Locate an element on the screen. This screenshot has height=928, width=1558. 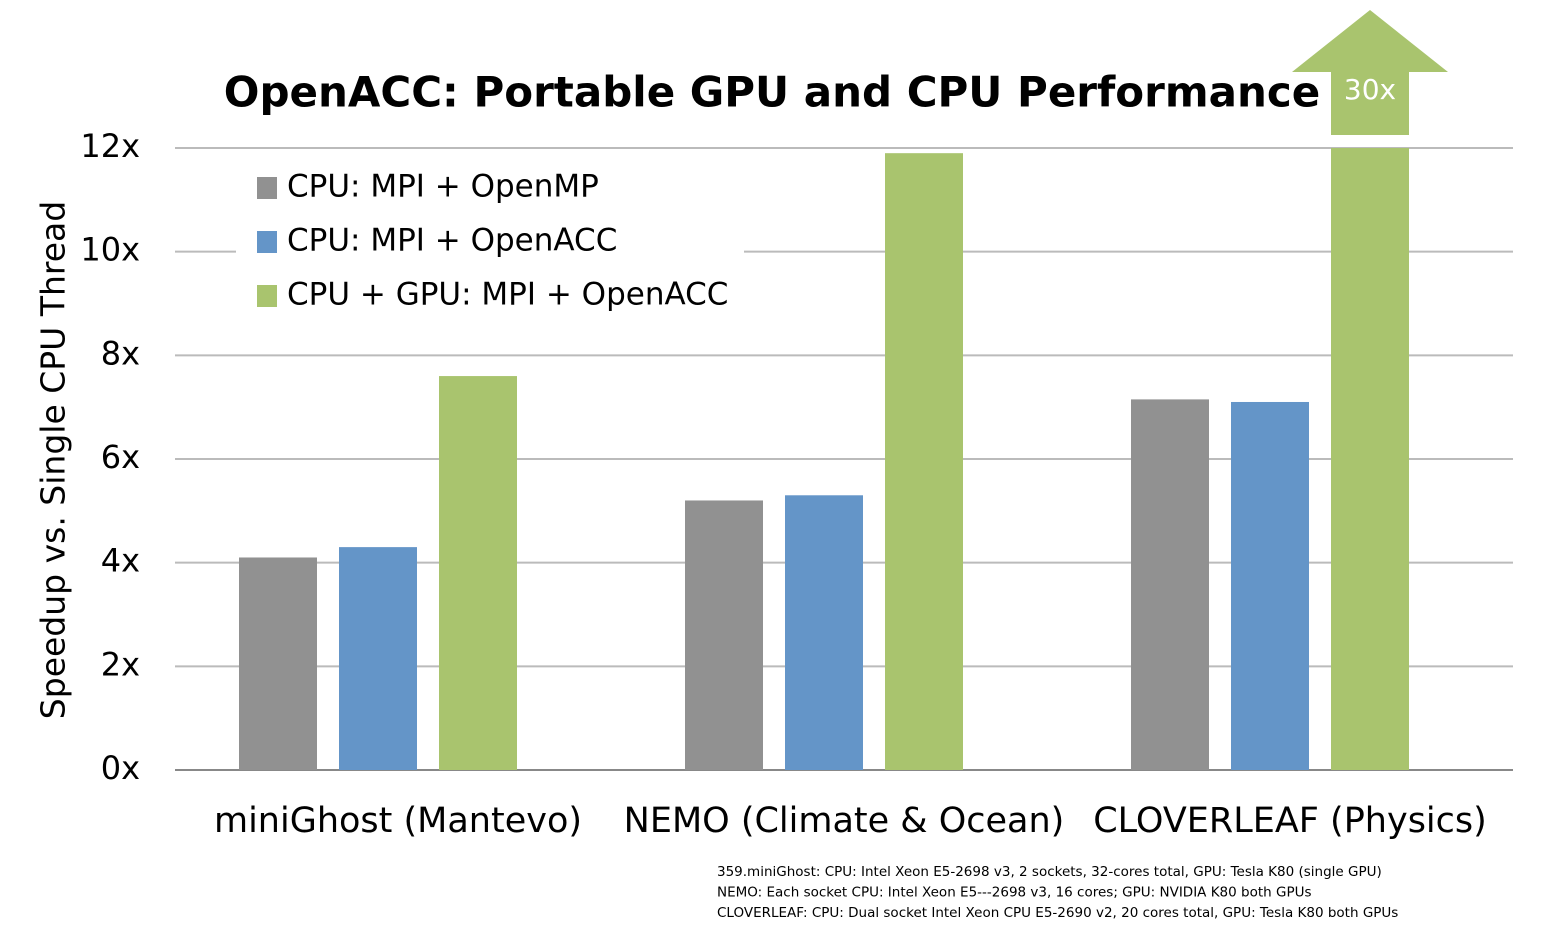
legend-label: CPU + GPU: MPI + OpenACC is located at coordinates (507, 295).